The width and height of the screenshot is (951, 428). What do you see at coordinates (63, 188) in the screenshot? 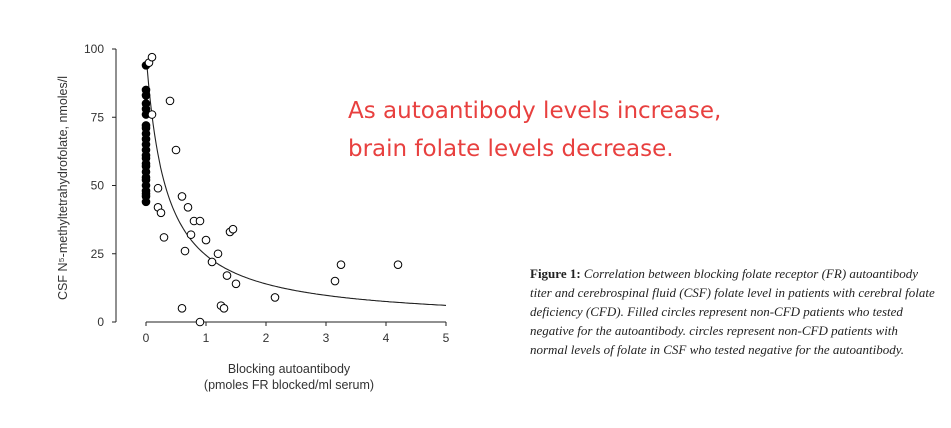
I see `y-axis-title: CSF N⁵-methyltetrahydrofolate, nmoles/l` at bounding box center [63, 188].